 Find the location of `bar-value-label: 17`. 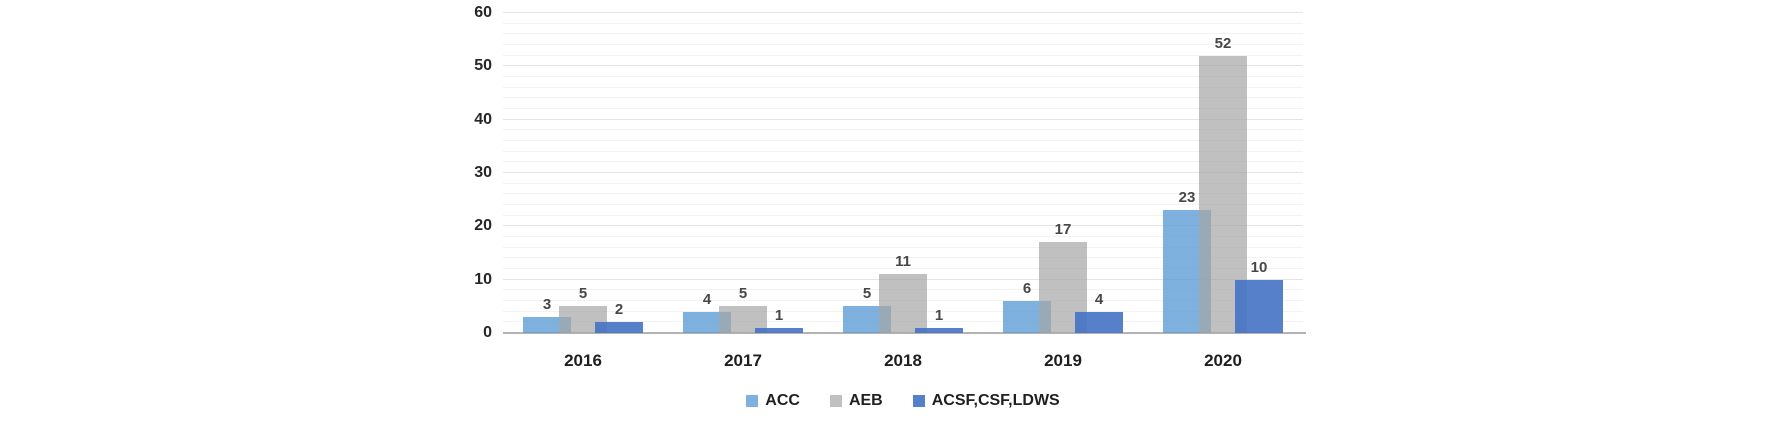

bar-value-label: 17 is located at coordinates (1063, 230).